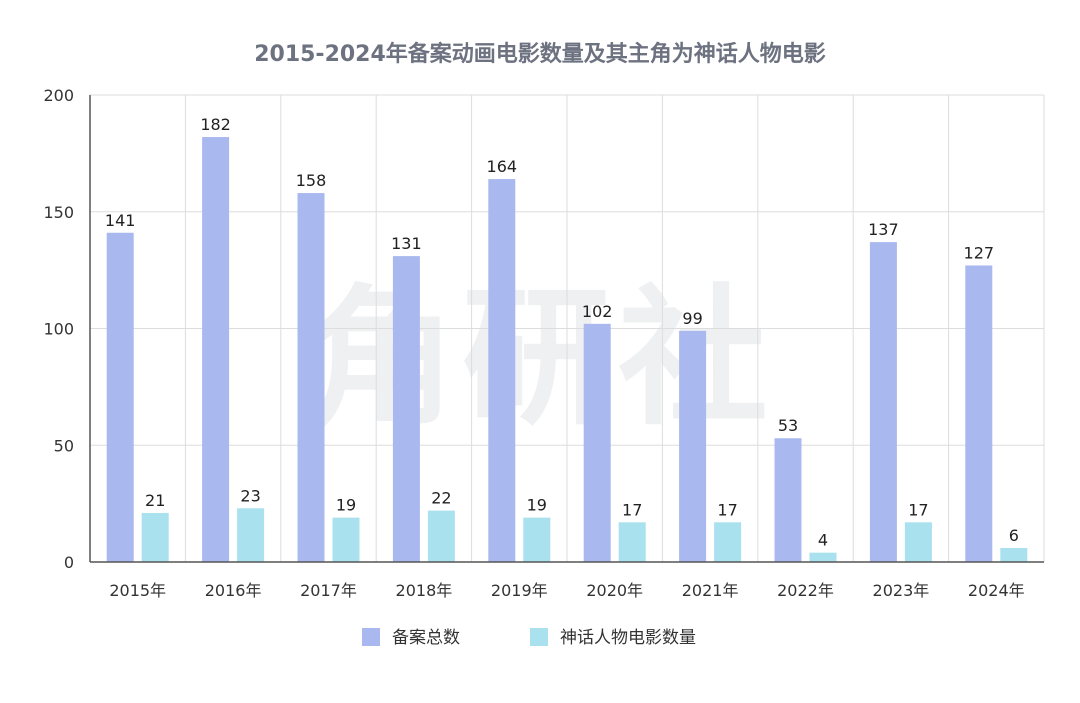 Image resolution: width=1080 pixels, height=703 pixels. I want to click on data-label-myth: 21, so click(155, 500).